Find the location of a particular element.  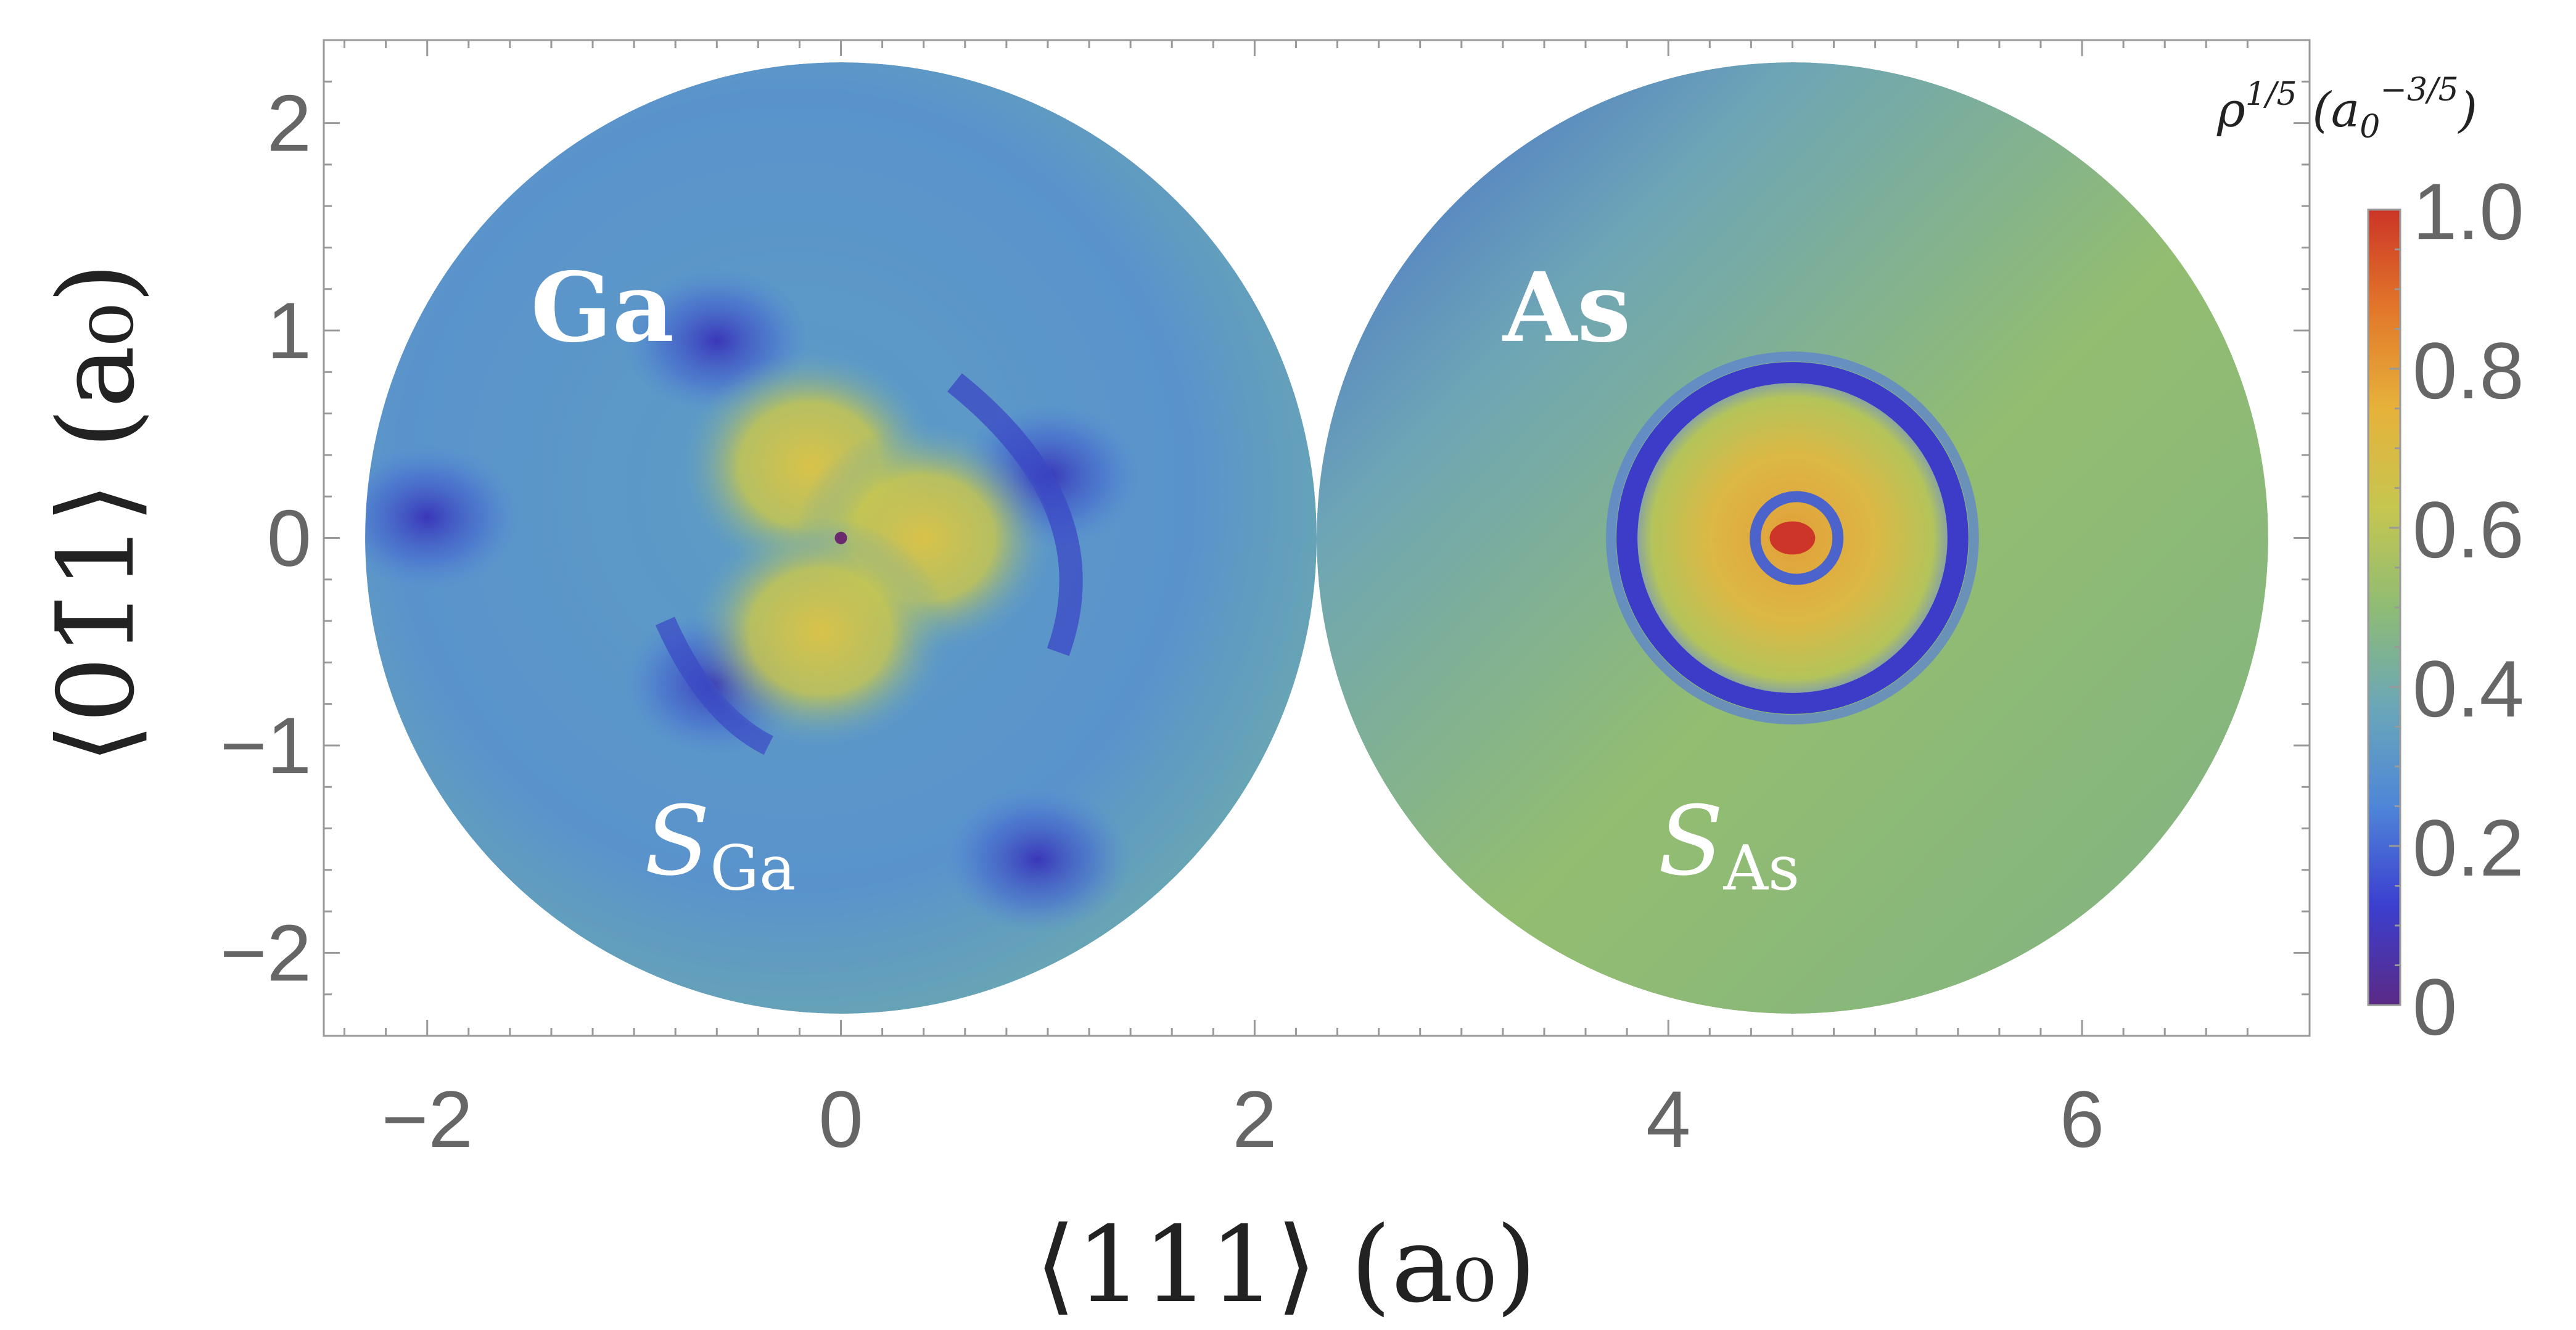

y-tick-label: −2 is located at coordinates (265, 953).